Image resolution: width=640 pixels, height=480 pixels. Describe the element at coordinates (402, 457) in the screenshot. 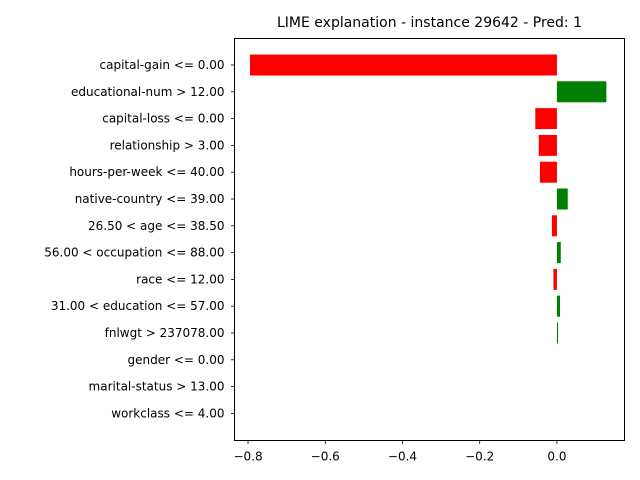

I see `x-tick-label: −0.4` at that location.